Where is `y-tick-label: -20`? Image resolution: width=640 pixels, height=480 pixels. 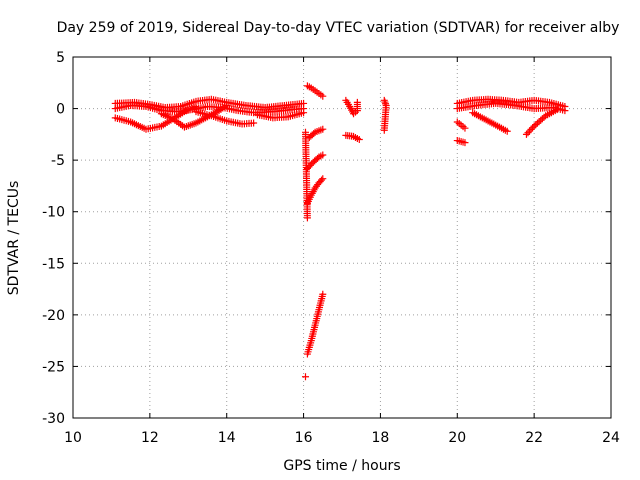 y-tick-label: -20 is located at coordinates (53, 316).